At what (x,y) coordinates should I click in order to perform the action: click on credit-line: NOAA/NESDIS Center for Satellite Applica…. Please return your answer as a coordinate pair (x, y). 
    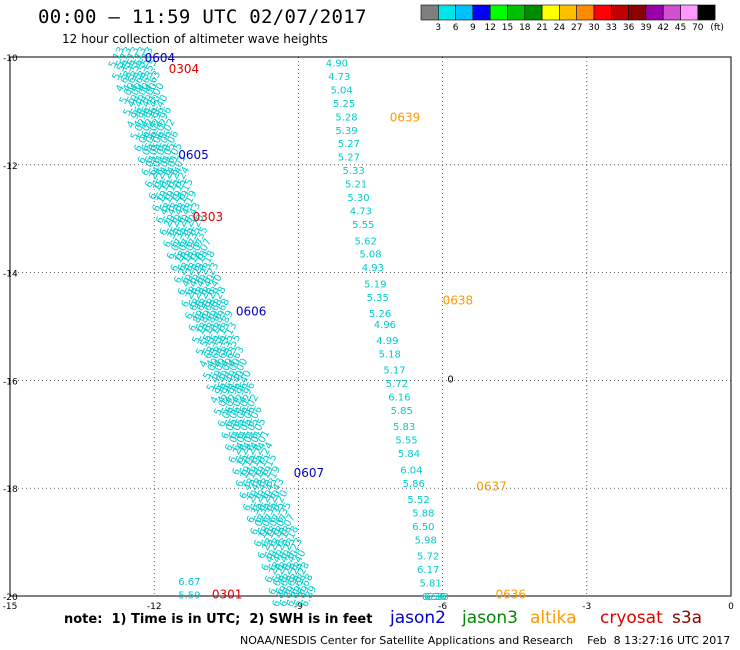
    Looking at the image, I should click on (485, 640).